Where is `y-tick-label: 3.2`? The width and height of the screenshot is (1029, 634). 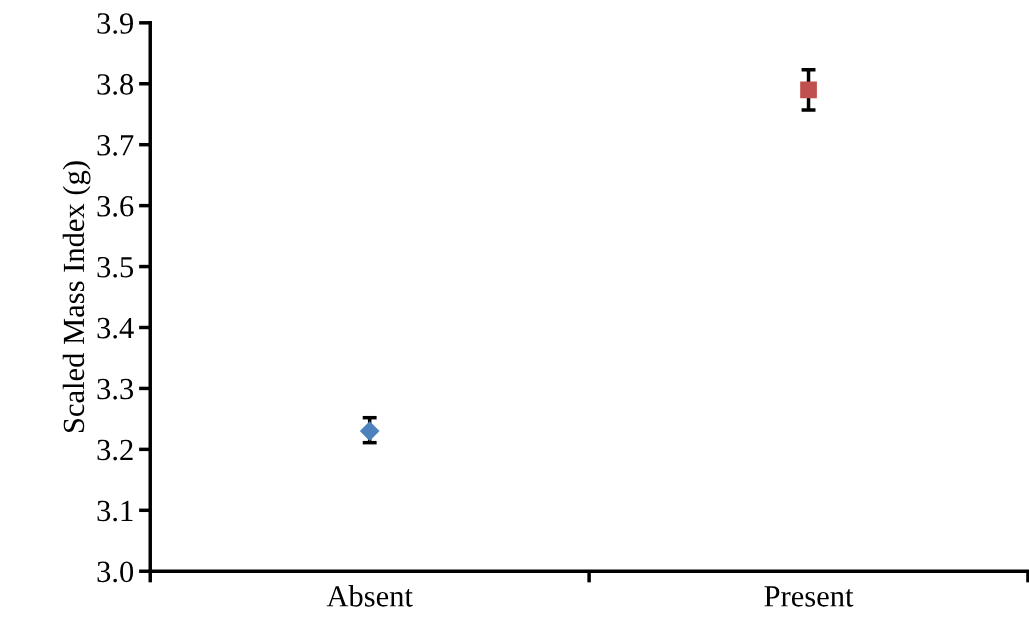 y-tick-label: 3.2 is located at coordinates (115, 450).